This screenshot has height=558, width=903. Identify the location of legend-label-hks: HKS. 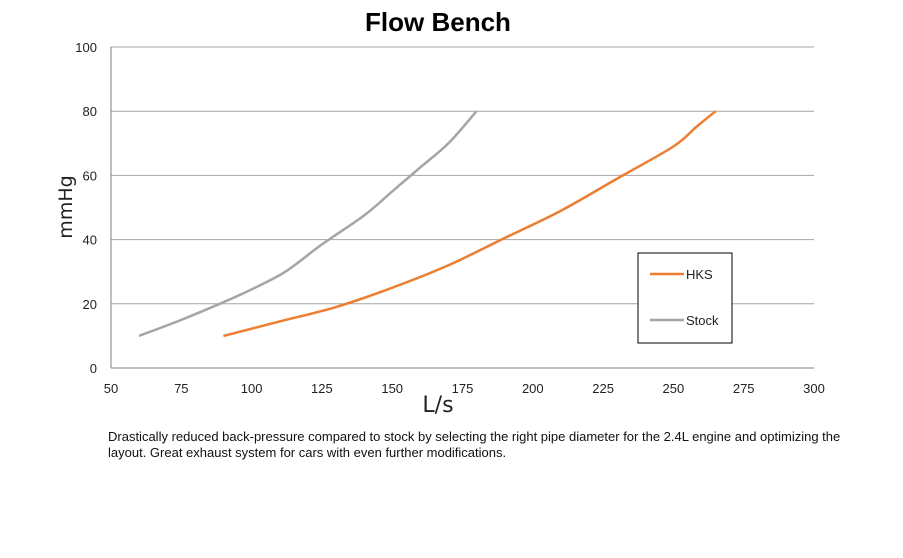
(699, 274).